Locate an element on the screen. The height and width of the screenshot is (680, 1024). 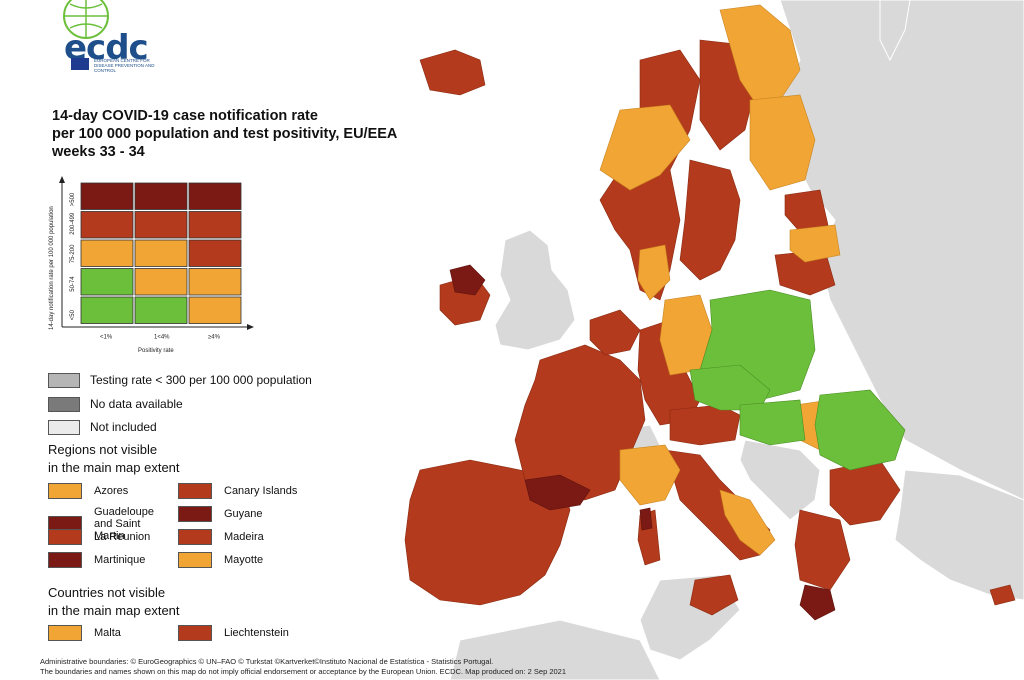
testing-rate-swatch is located at coordinates (64, 380).